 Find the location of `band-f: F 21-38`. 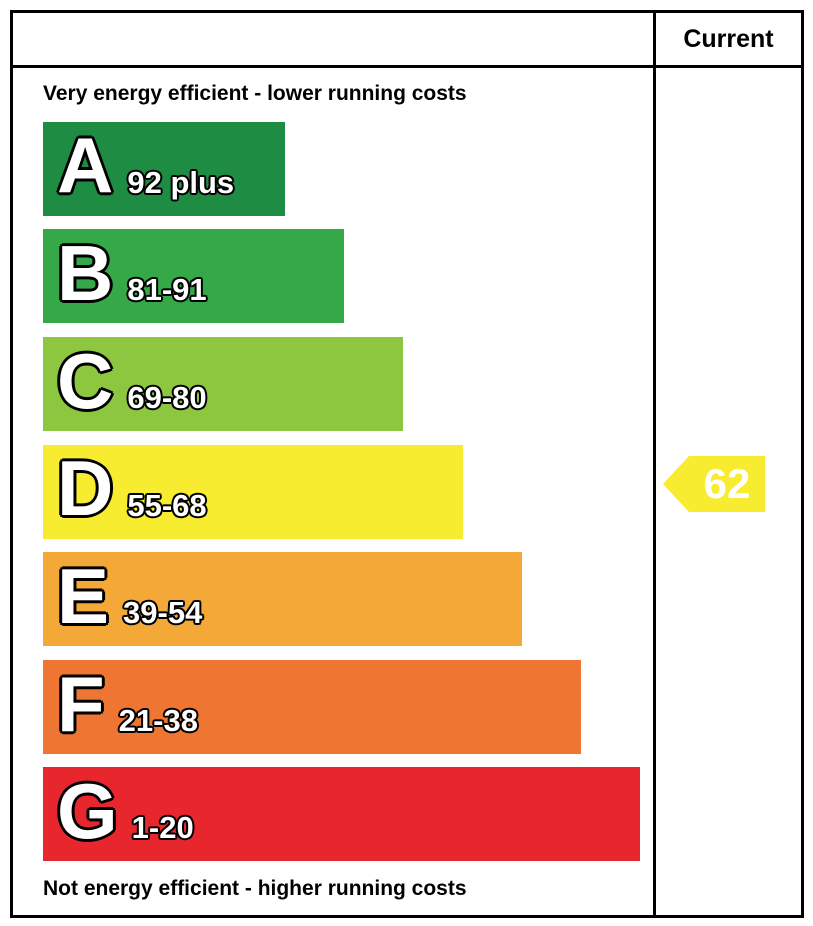

band-f: F 21-38 is located at coordinates (312, 706).